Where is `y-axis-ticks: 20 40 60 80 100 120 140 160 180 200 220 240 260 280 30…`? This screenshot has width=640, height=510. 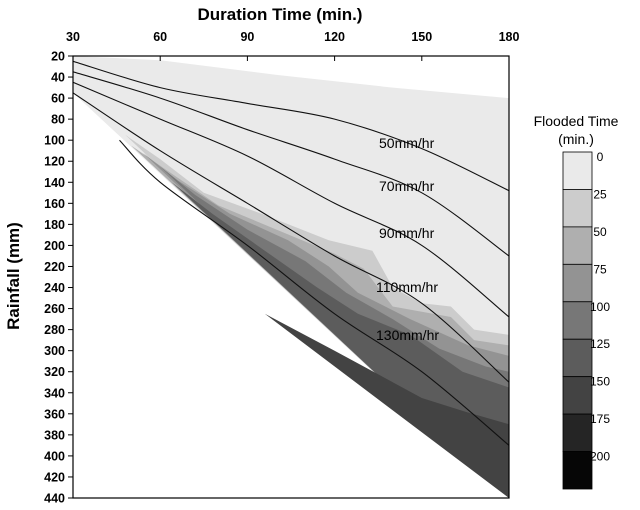 y-axis-ticks: 20 40 60 80 100 120 140 160 180 200 220 240 260 280 30… is located at coordinates (58, 278).